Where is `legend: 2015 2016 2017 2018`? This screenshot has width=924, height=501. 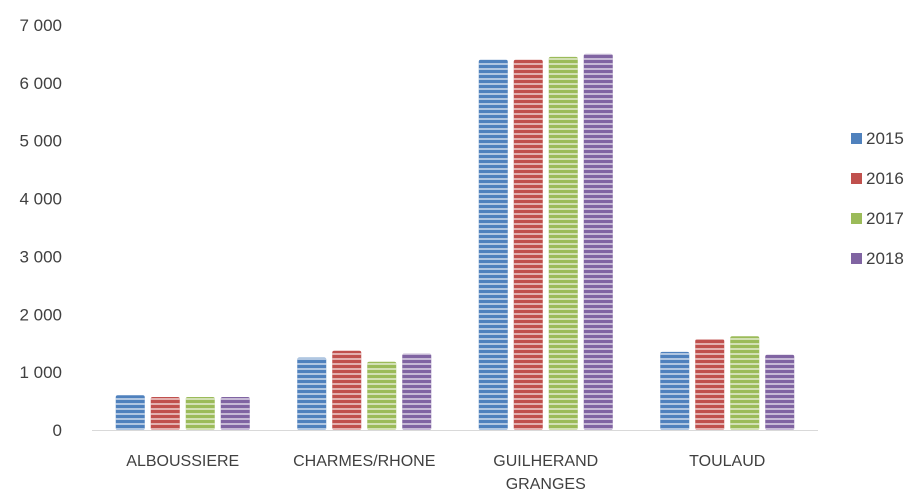 legend: 2015 2016 2017 2018 is located at coordinates (877, 198).